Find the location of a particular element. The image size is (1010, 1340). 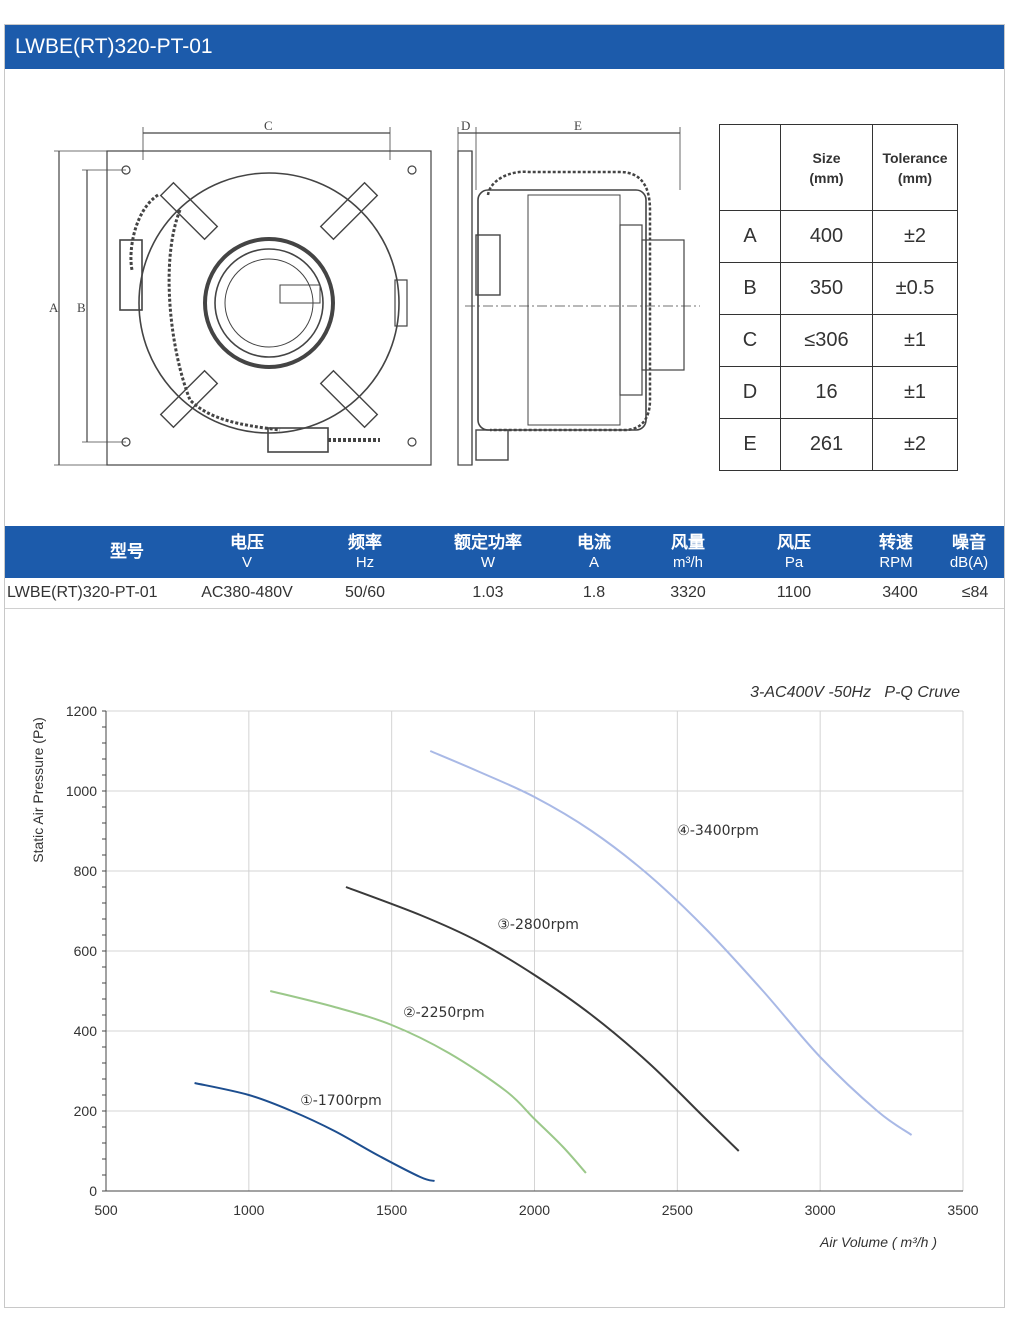

dim-label: B is located at coordinates (750, 288).